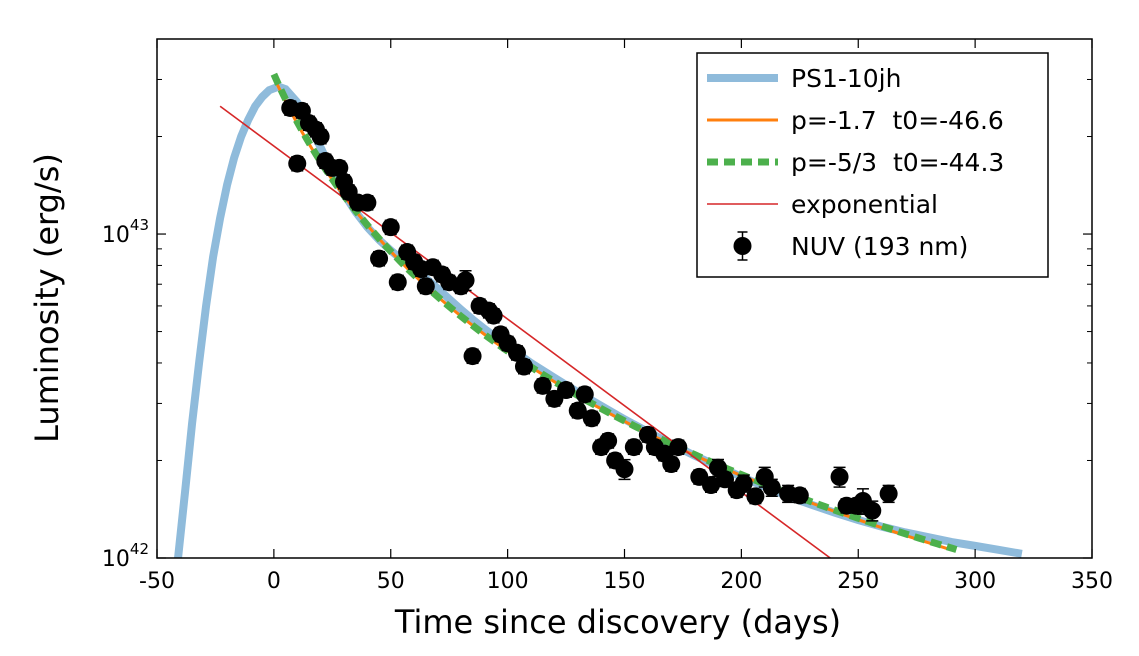 Image resolution: width=1139 pixels, height=656 pixels. I want to click on x-tick-label: 200, so click(741, 581).